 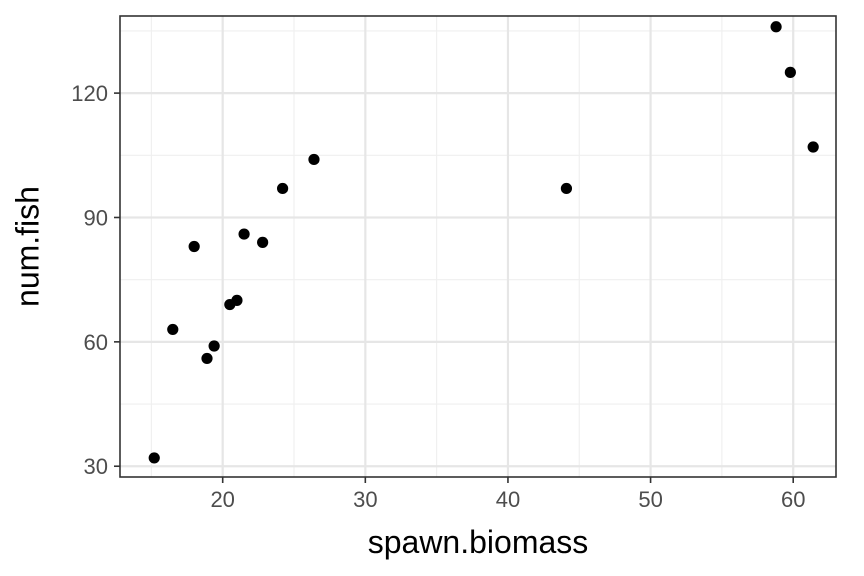 I want to click on y-tick-label: 120, so click(x=89, y=93).